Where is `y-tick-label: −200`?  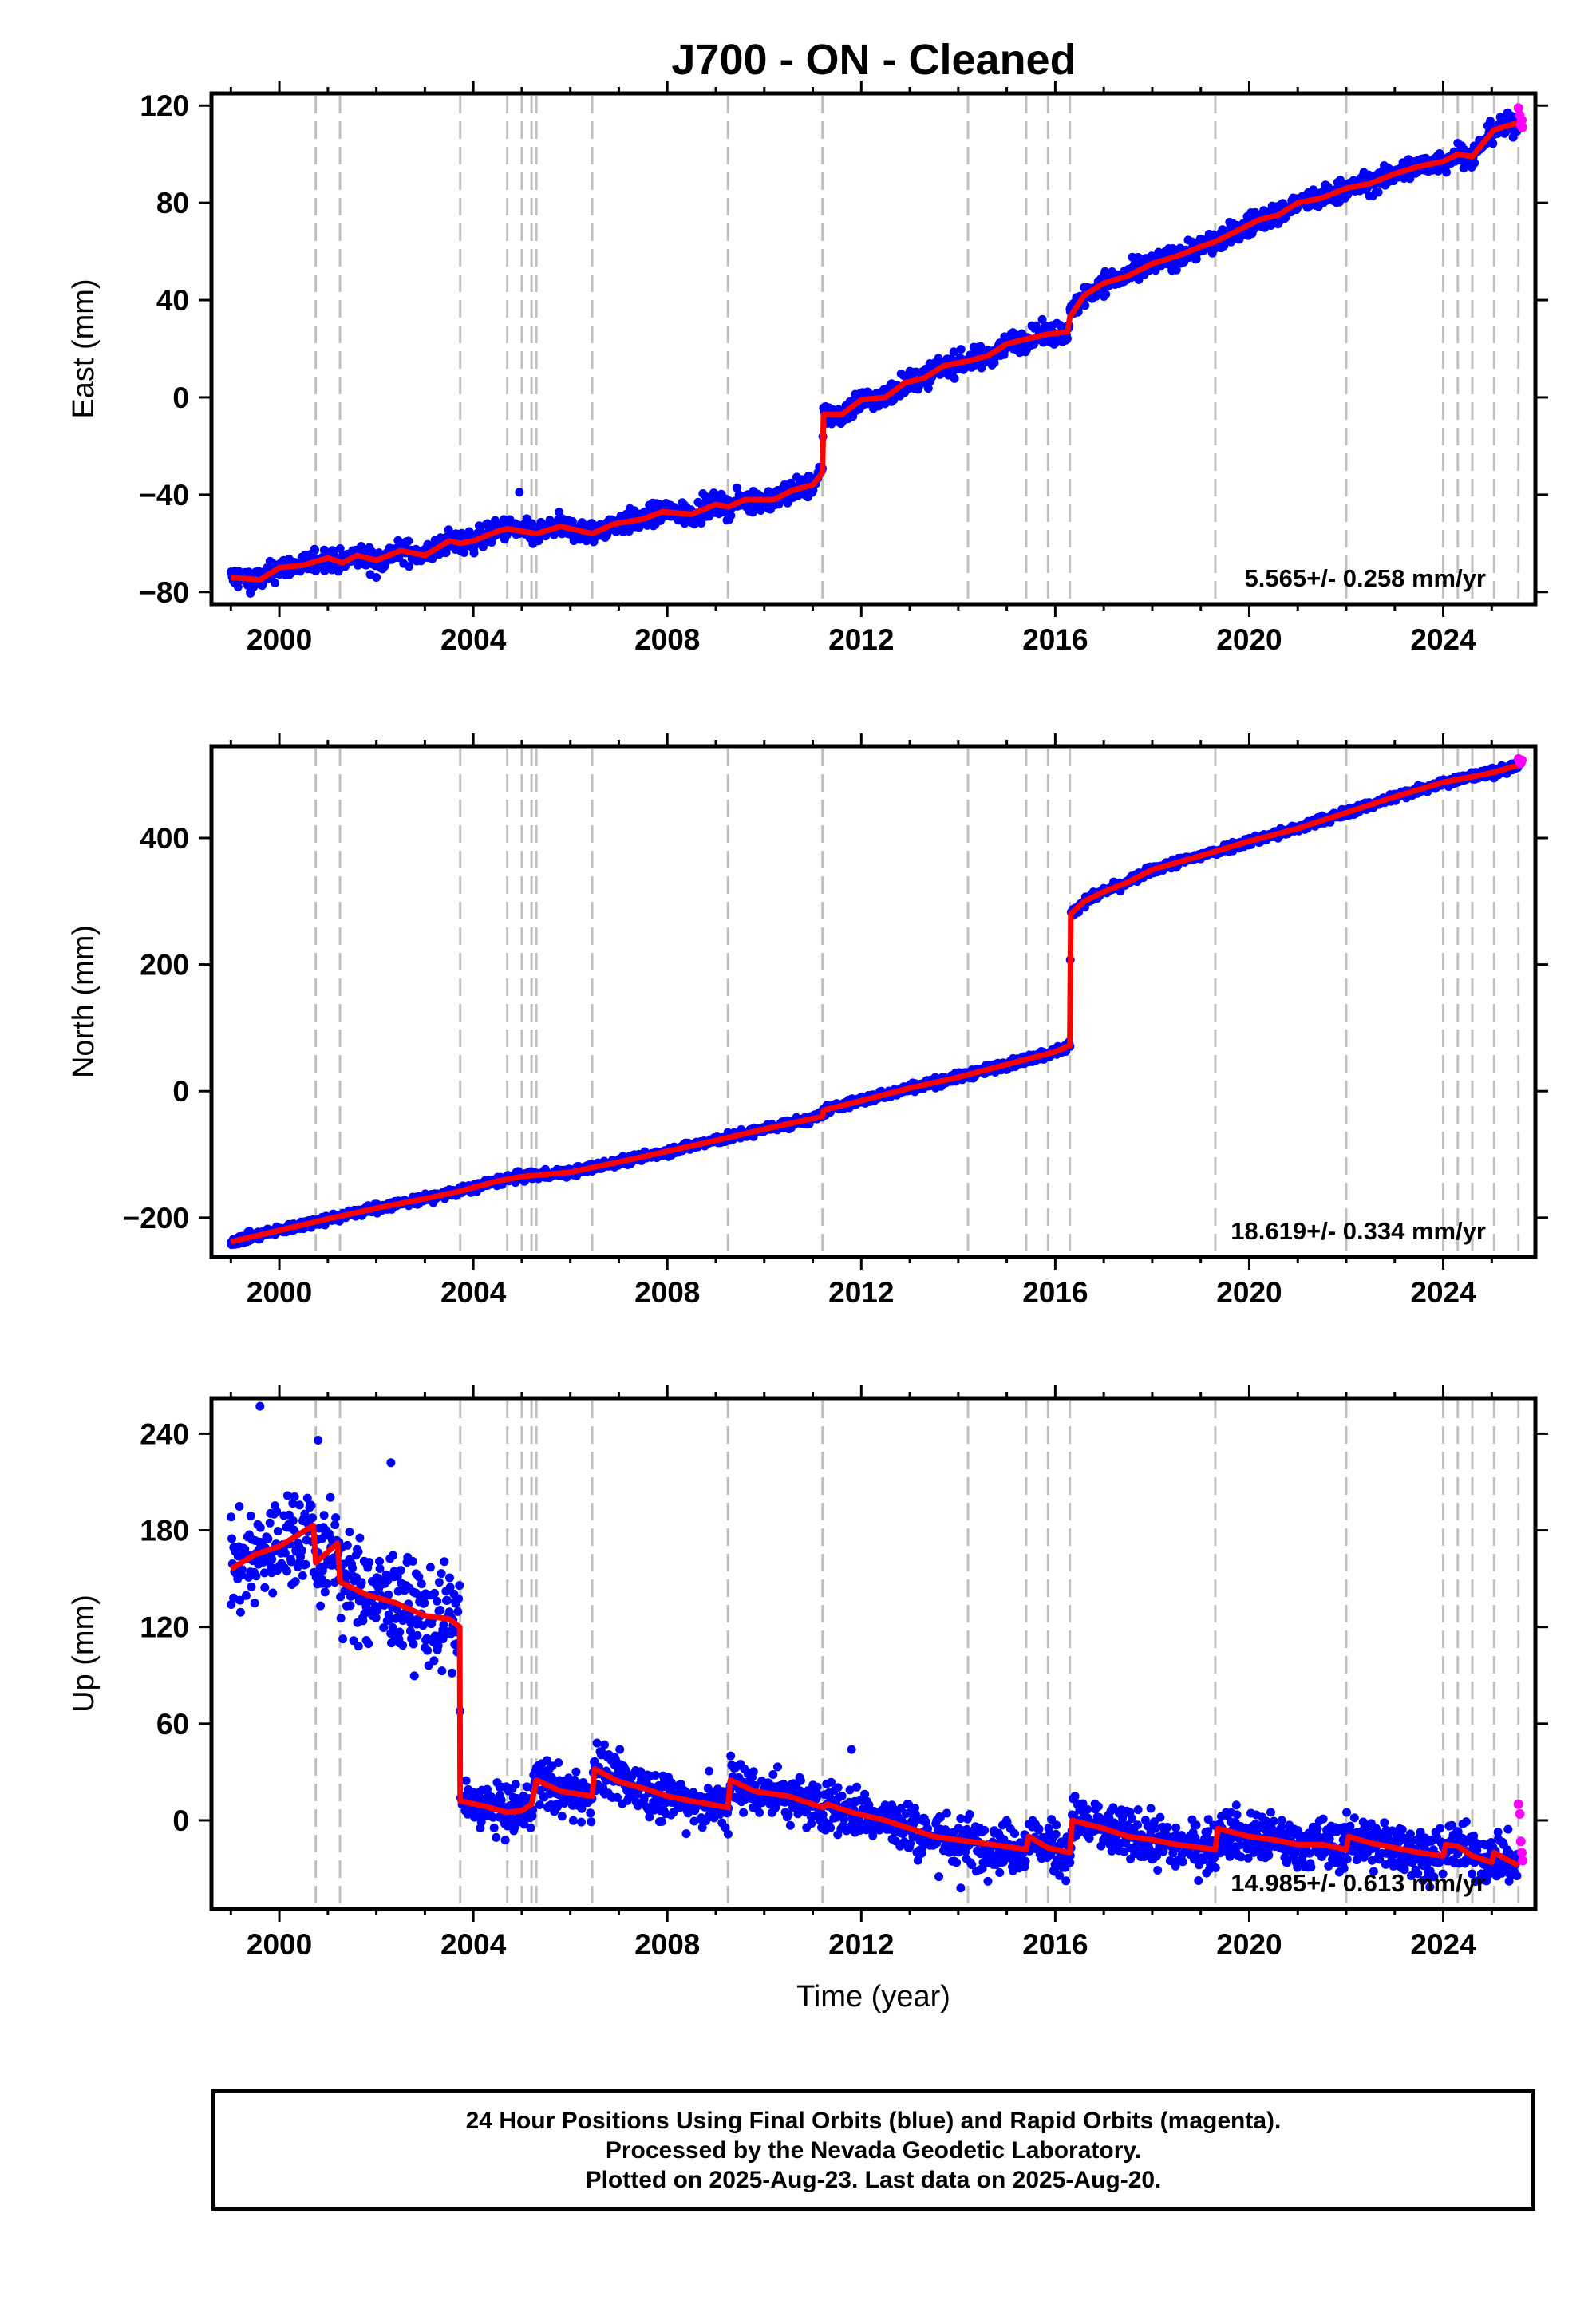 y-tick-label: −200 is located at coordinates (156, 1218).